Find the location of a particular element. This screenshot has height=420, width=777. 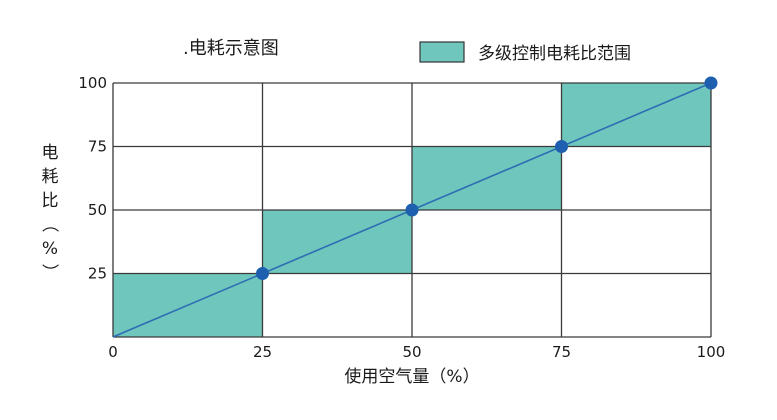

y-axis-label-char-1: 电 is located at coordinates (50, 153).